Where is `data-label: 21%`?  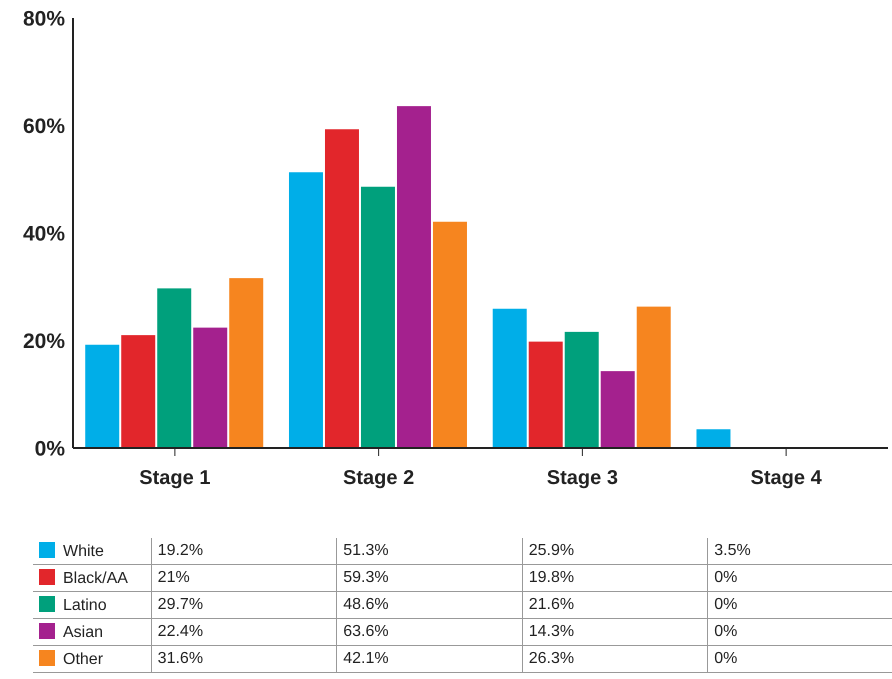 data-label: 21% is located at coordinates (244, 578).